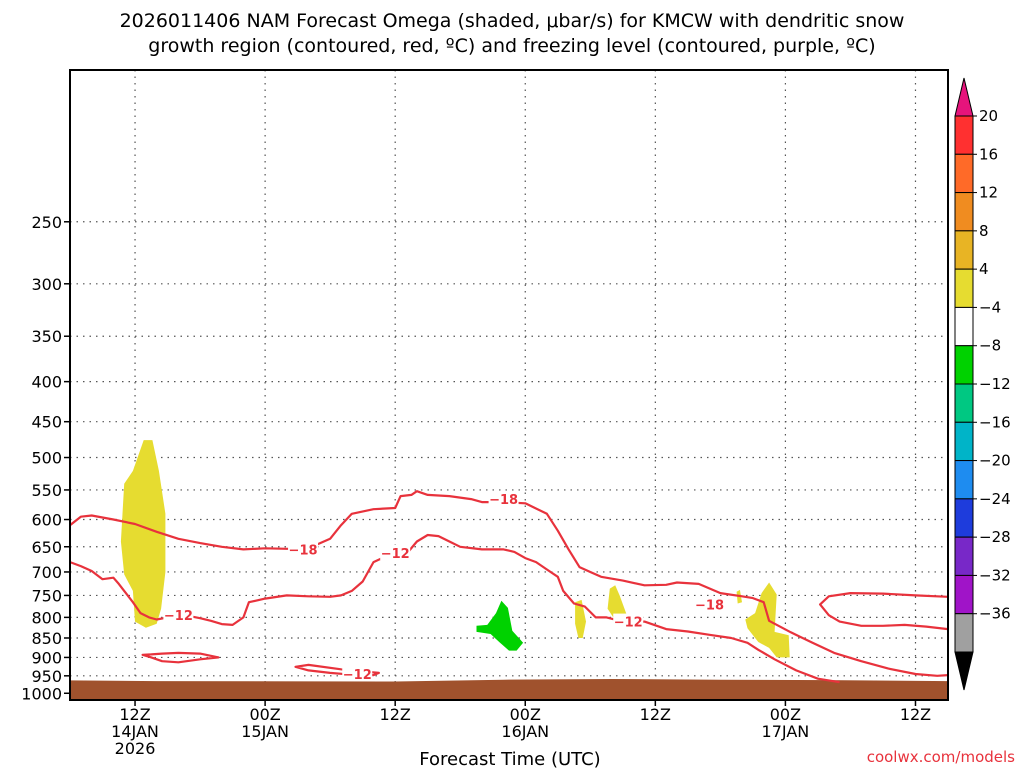 This screenshot has width=1024, height=768. What do you see at coordinates (580, 618) in the screenshot?
I see `omega-region-ascent-16jan-05z` at bounding box center [580, 618].